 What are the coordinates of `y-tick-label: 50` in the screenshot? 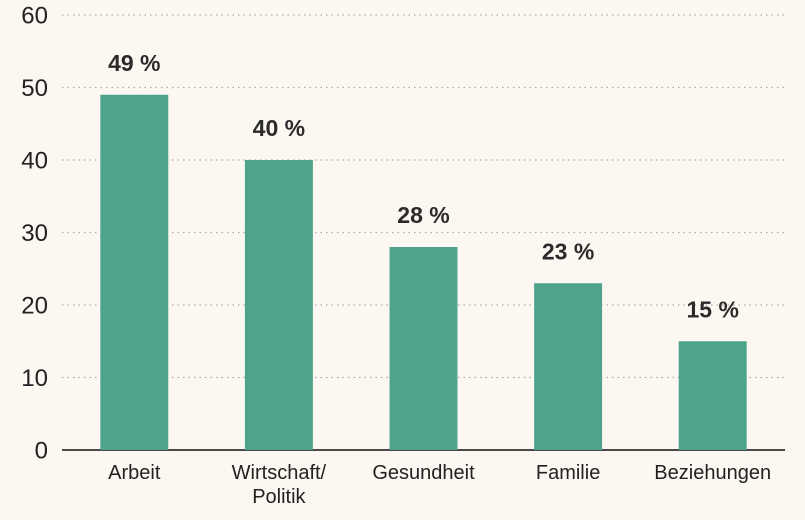 It's located at (34, 88).